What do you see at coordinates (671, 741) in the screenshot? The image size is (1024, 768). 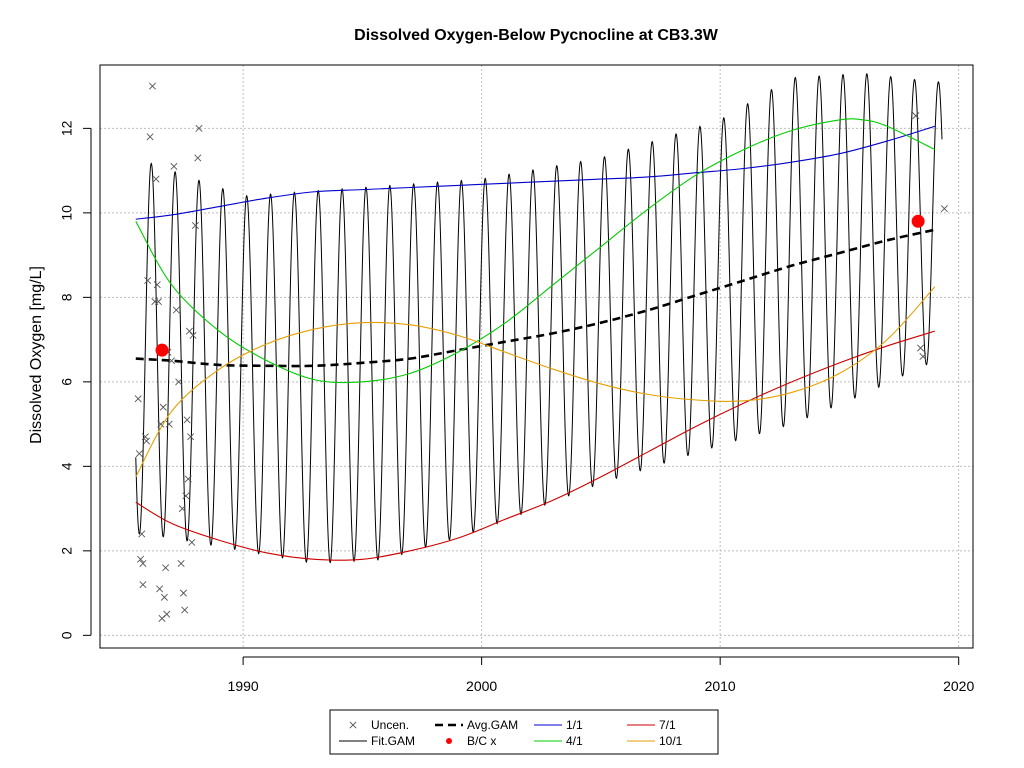 I see `legend-label: 10/1` at bounding box center [671, 741].